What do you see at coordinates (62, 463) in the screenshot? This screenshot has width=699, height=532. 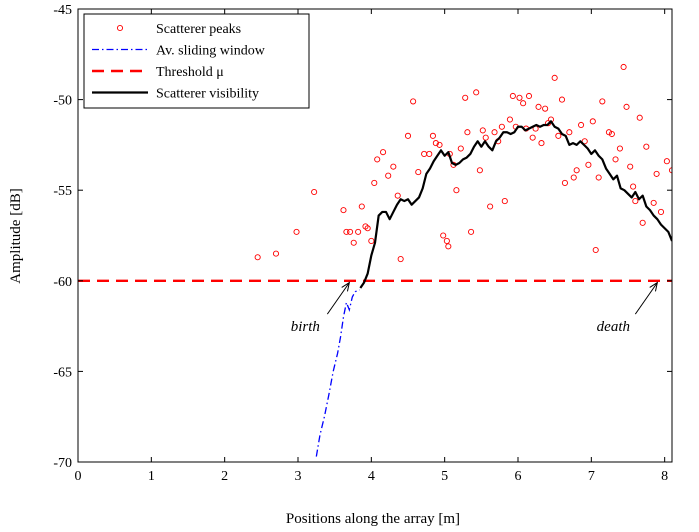 I see `y-tick-label: -70` at bounding box center [62, 463].